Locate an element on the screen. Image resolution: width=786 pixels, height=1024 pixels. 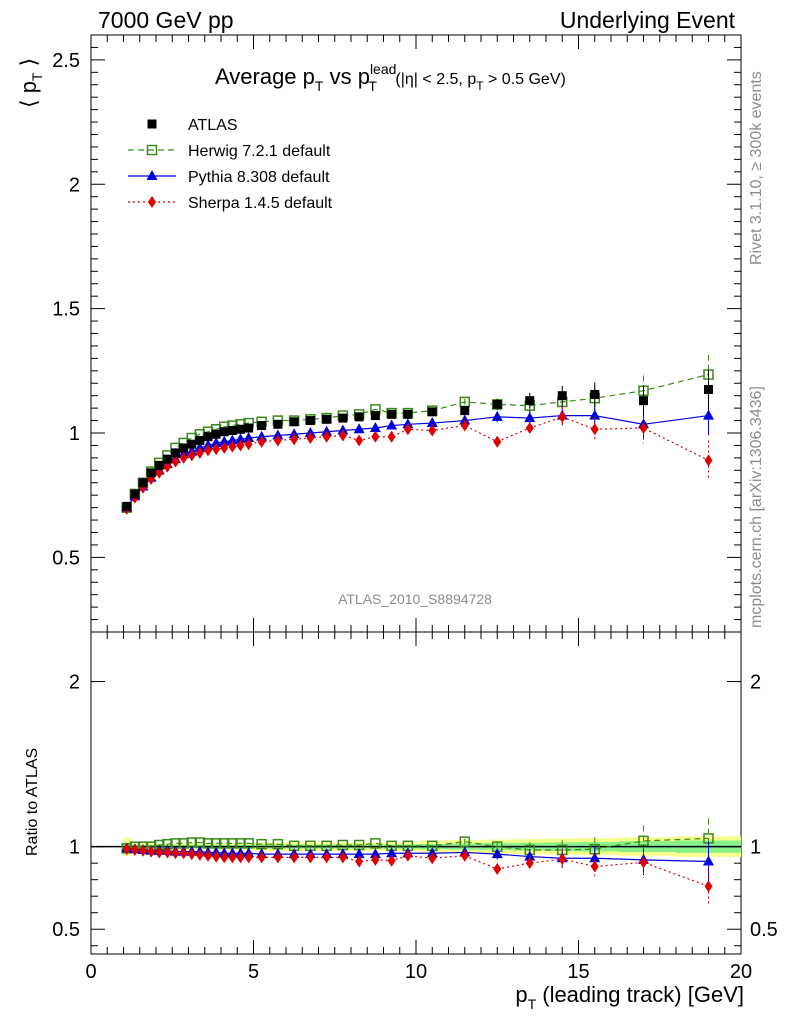
y-axis-title-ratio: Ratio to ATLAS is located at coordinates (32, 802).